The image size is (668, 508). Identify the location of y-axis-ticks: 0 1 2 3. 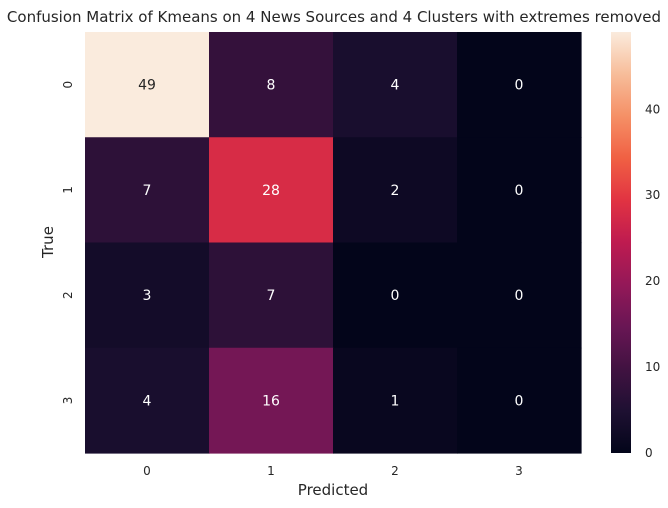
(68, 242).